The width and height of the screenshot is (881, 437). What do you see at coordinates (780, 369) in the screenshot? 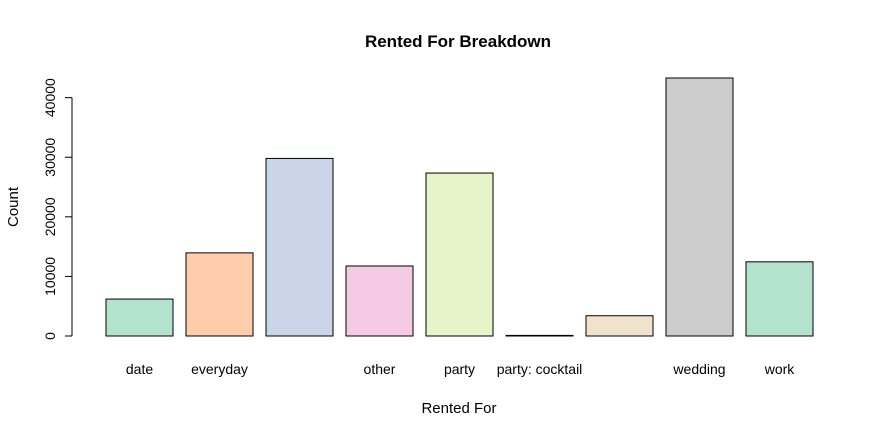
I see `category-label: work` at bounding box center [780, 369].